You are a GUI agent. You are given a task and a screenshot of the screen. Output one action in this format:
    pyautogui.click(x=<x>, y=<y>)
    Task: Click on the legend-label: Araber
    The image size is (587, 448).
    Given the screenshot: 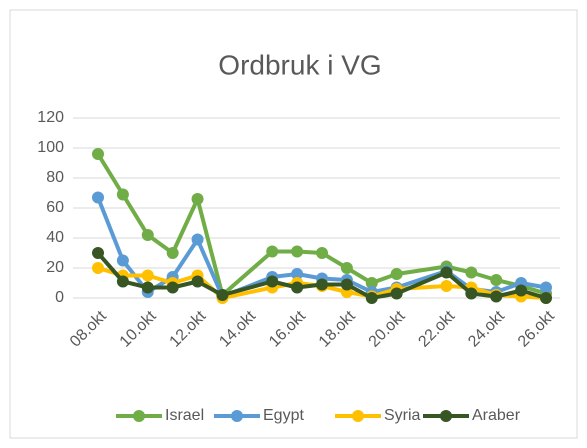 What is the action you would take?
    pyautogui.click(x=496, y=415)
    